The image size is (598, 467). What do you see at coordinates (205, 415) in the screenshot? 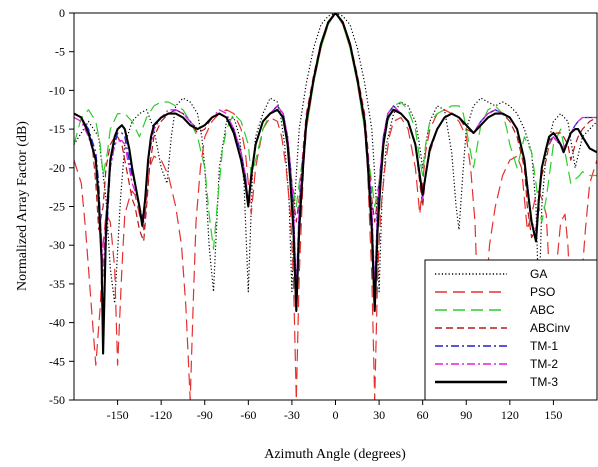
I see `x-tick-label: -90` at bounding box center [205, 415].